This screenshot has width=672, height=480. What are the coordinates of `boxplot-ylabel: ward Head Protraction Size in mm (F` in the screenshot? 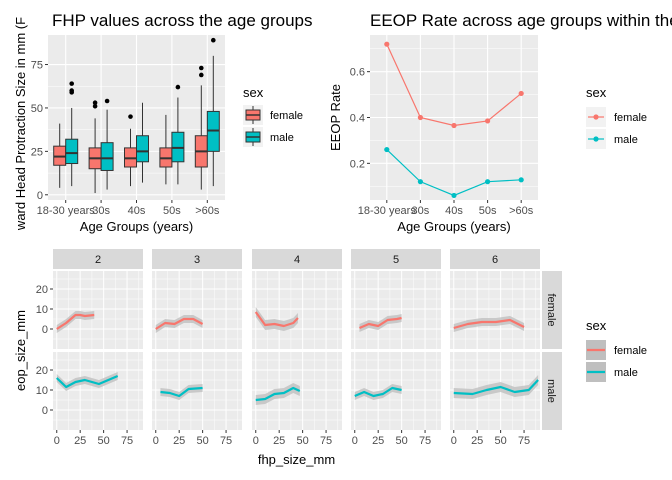 It's located at (20, 124).